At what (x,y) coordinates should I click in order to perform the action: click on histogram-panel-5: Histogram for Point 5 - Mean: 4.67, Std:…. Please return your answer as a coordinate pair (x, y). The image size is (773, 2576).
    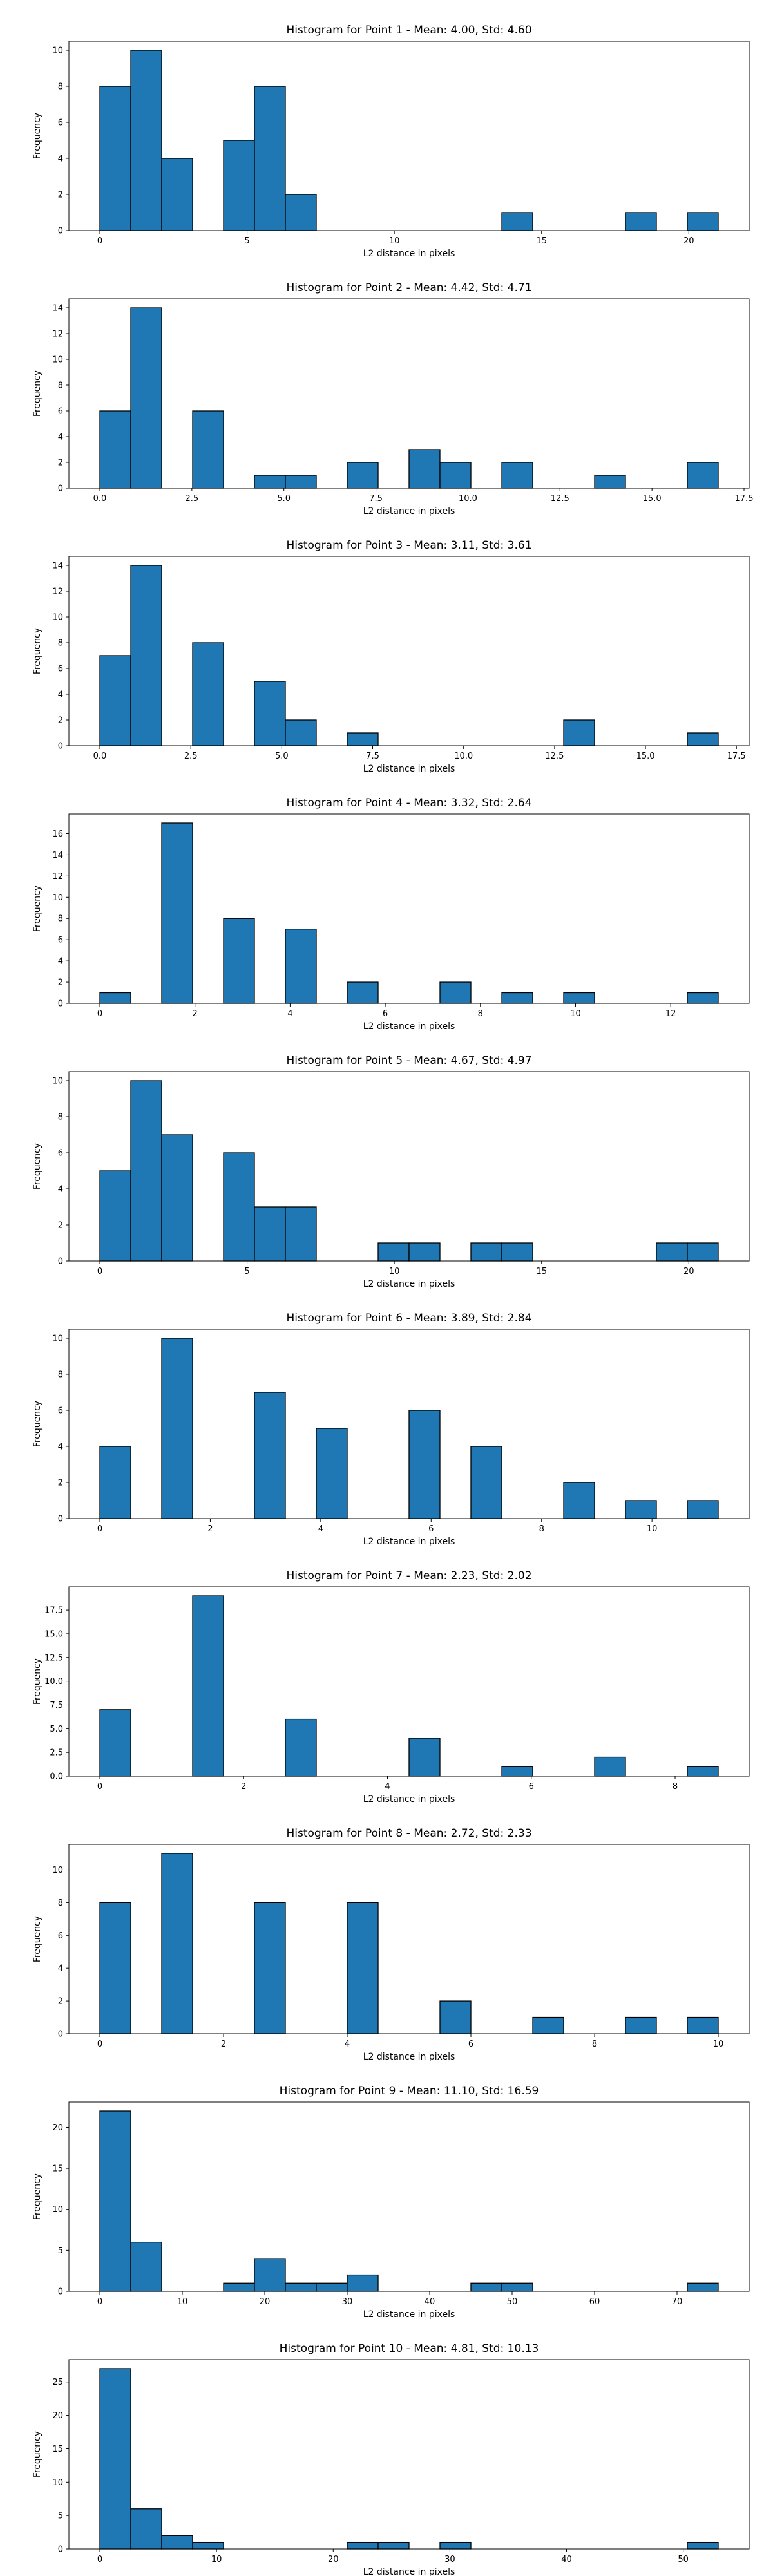
    Looking at the image, I should click on (391, 1171).